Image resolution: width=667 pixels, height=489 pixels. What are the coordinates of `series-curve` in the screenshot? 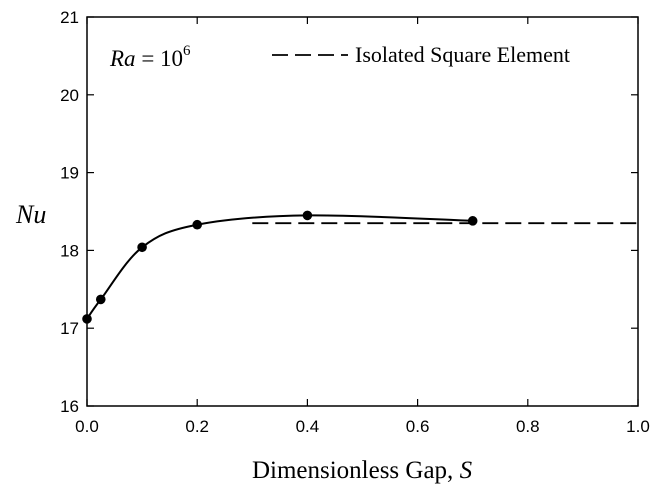 It's located at (279, 267).